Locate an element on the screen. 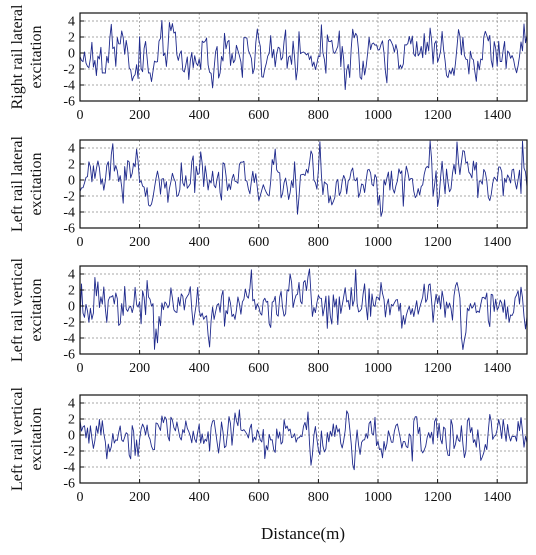  y-axis-title: Right rail lateral is located at coordinates (17, 56).